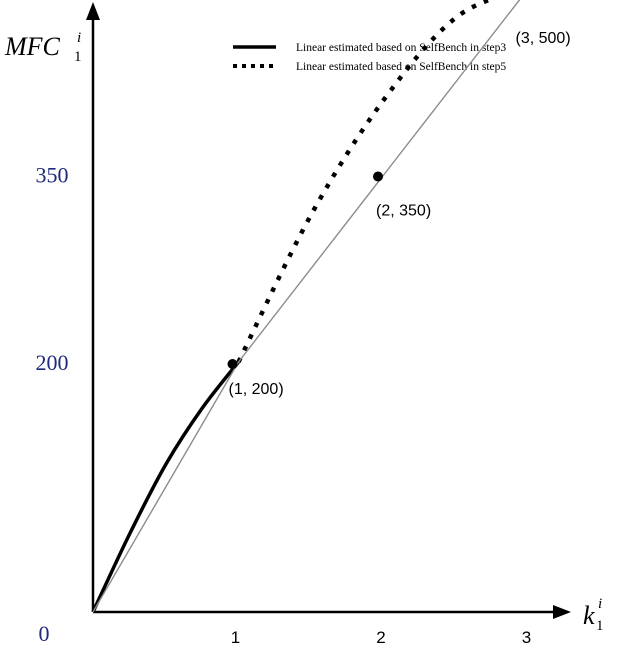  Describe the element at coordinates (79, 38) in the screenshot. I see `y-axis-title-superscript: i` at that location.